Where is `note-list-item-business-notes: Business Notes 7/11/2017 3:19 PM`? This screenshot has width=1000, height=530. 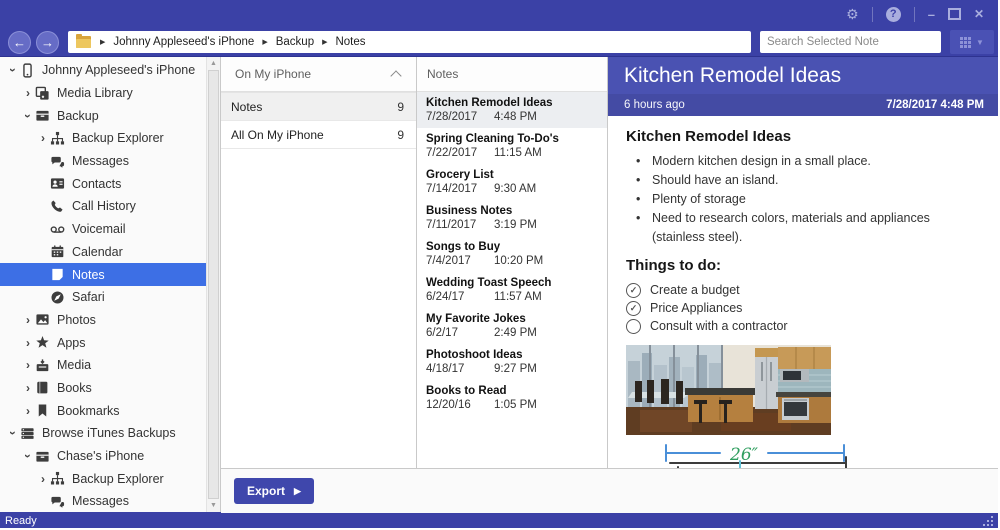
note-list-item-business-notes: Business Notes 7/11/2017 3:19 PM is located at coordinates (512, 218).